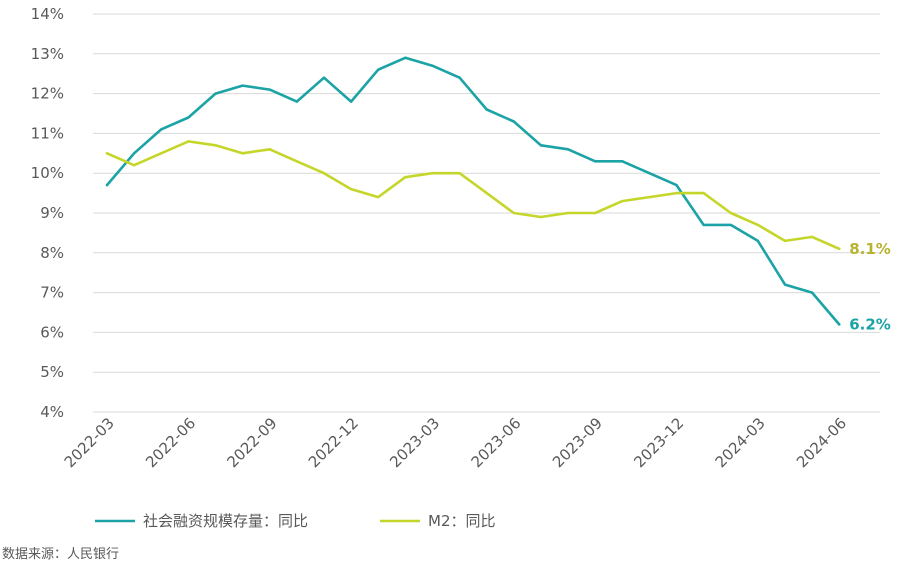 Image resolution: width=900 pixels, height=566 pixels. I want to click on y-tick-label: 4%, so click(52, 412).